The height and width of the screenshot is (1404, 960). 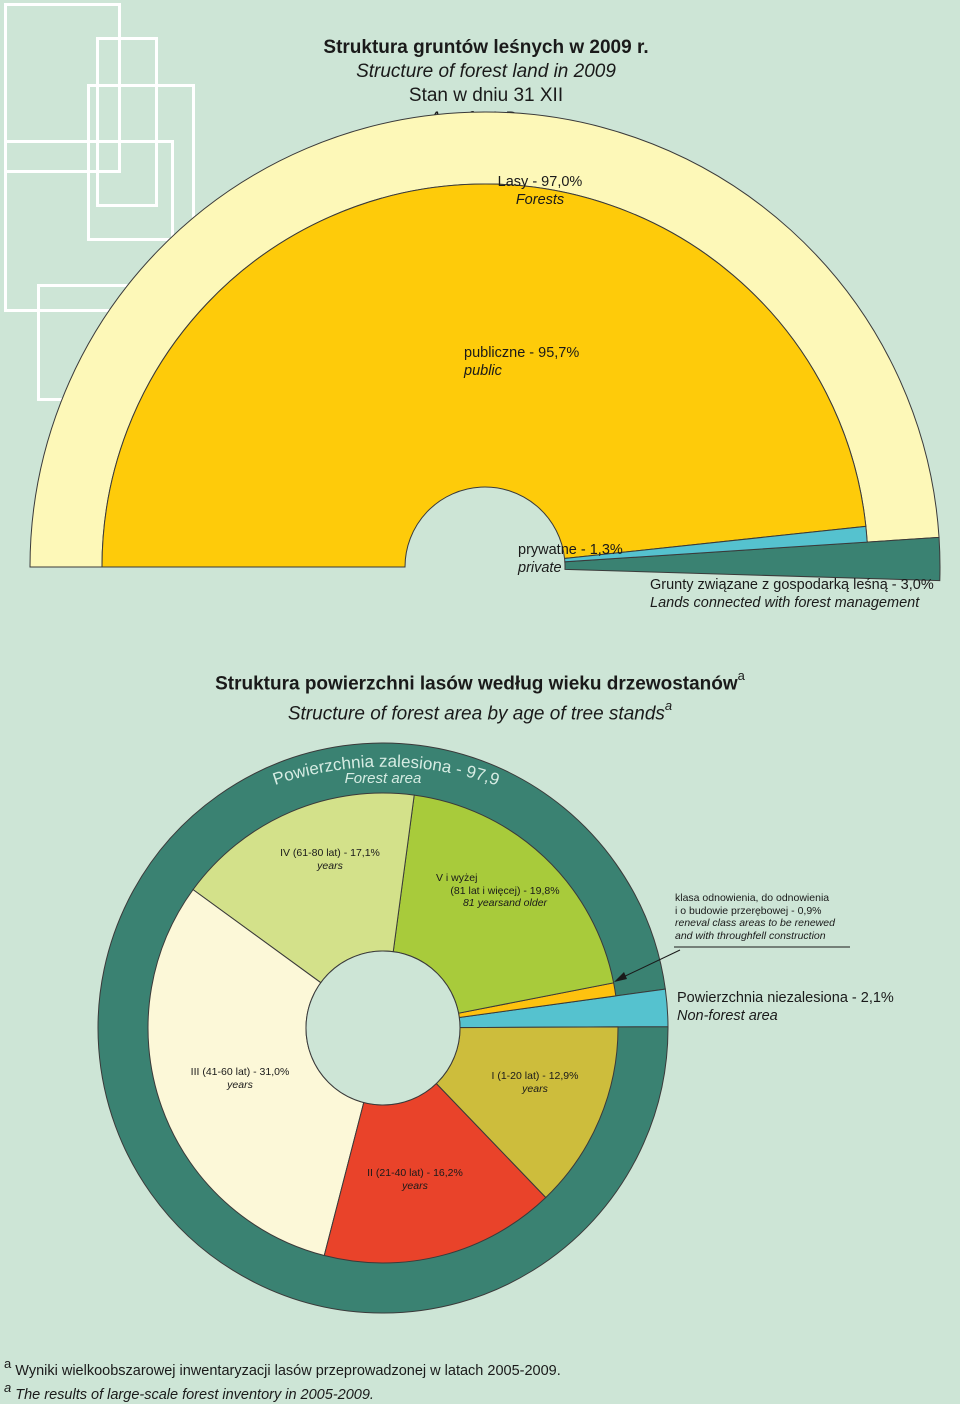 What do you see at coordinates (486, 47) in the screenshot?
I see `title-pl: Struktura gruntów leśnych w 2009 r.` at bounding box center [486, 47].